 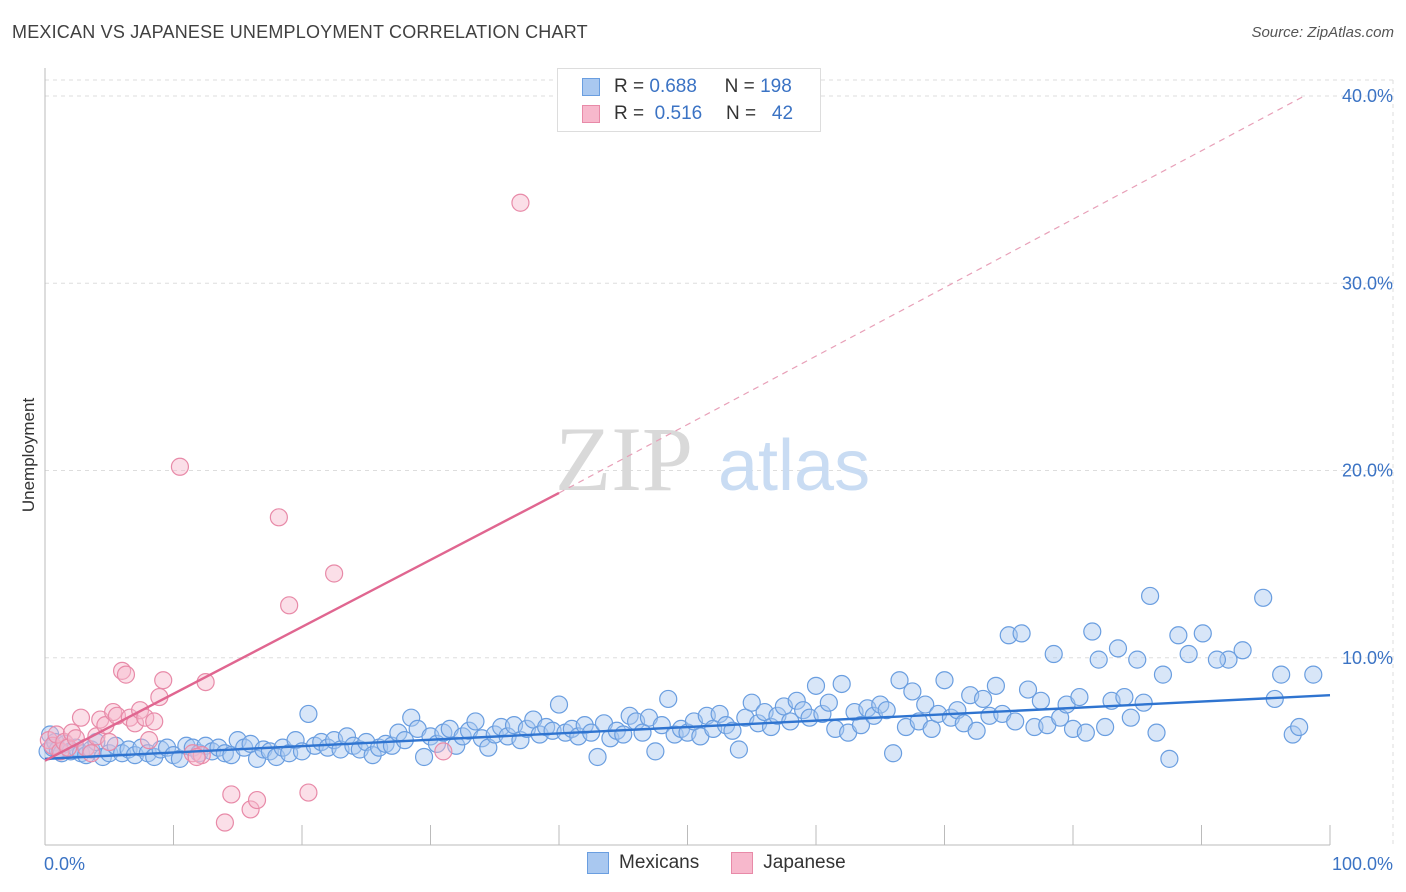 What do you see at coordinates (712, 459) in the screenshot?
I see `watermark: ZIP atlas` at bounding box center [712, 459].